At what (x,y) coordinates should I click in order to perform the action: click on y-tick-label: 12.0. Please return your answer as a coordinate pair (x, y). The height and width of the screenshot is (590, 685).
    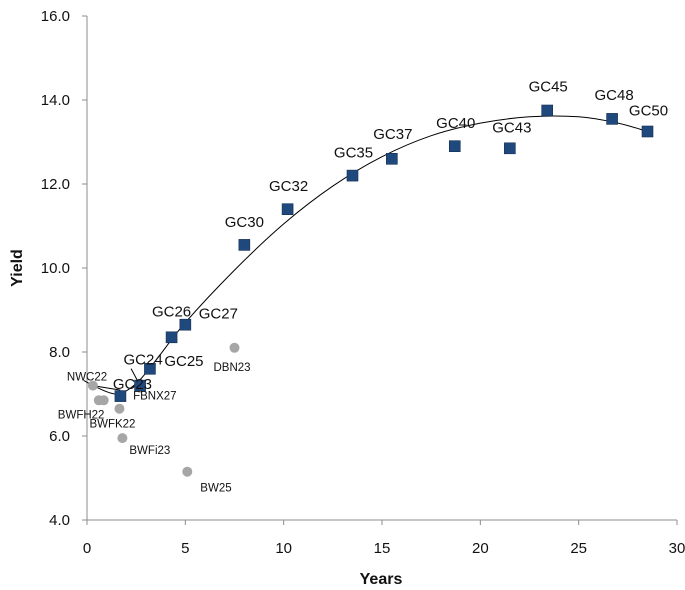
    Looking at the image, I should click on (55, 184).